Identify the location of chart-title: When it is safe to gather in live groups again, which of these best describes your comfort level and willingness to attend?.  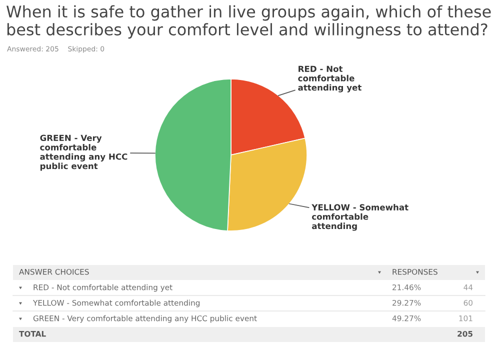
(248, 22).